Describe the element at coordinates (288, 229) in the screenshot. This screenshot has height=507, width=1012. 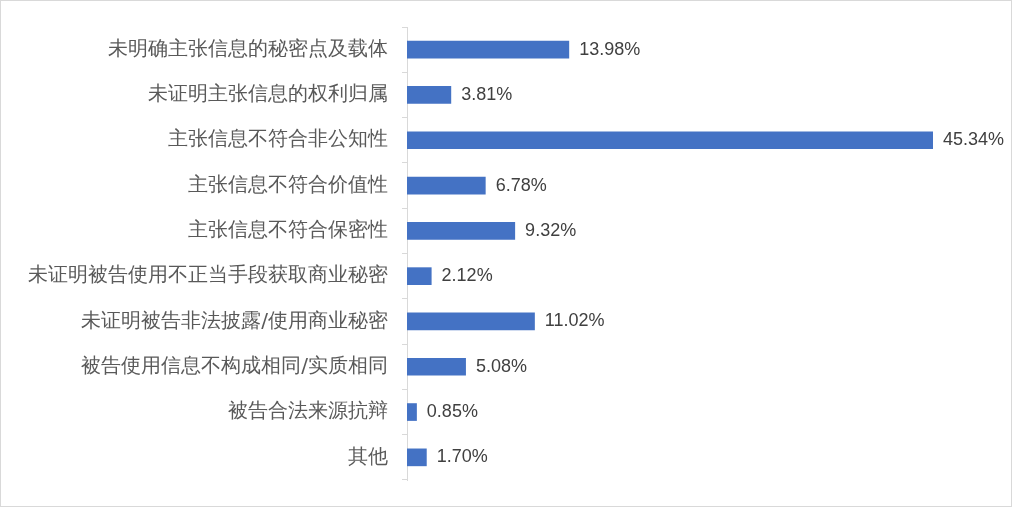
I see `y-tick-label: 主张信息不符合保密性` at that location.